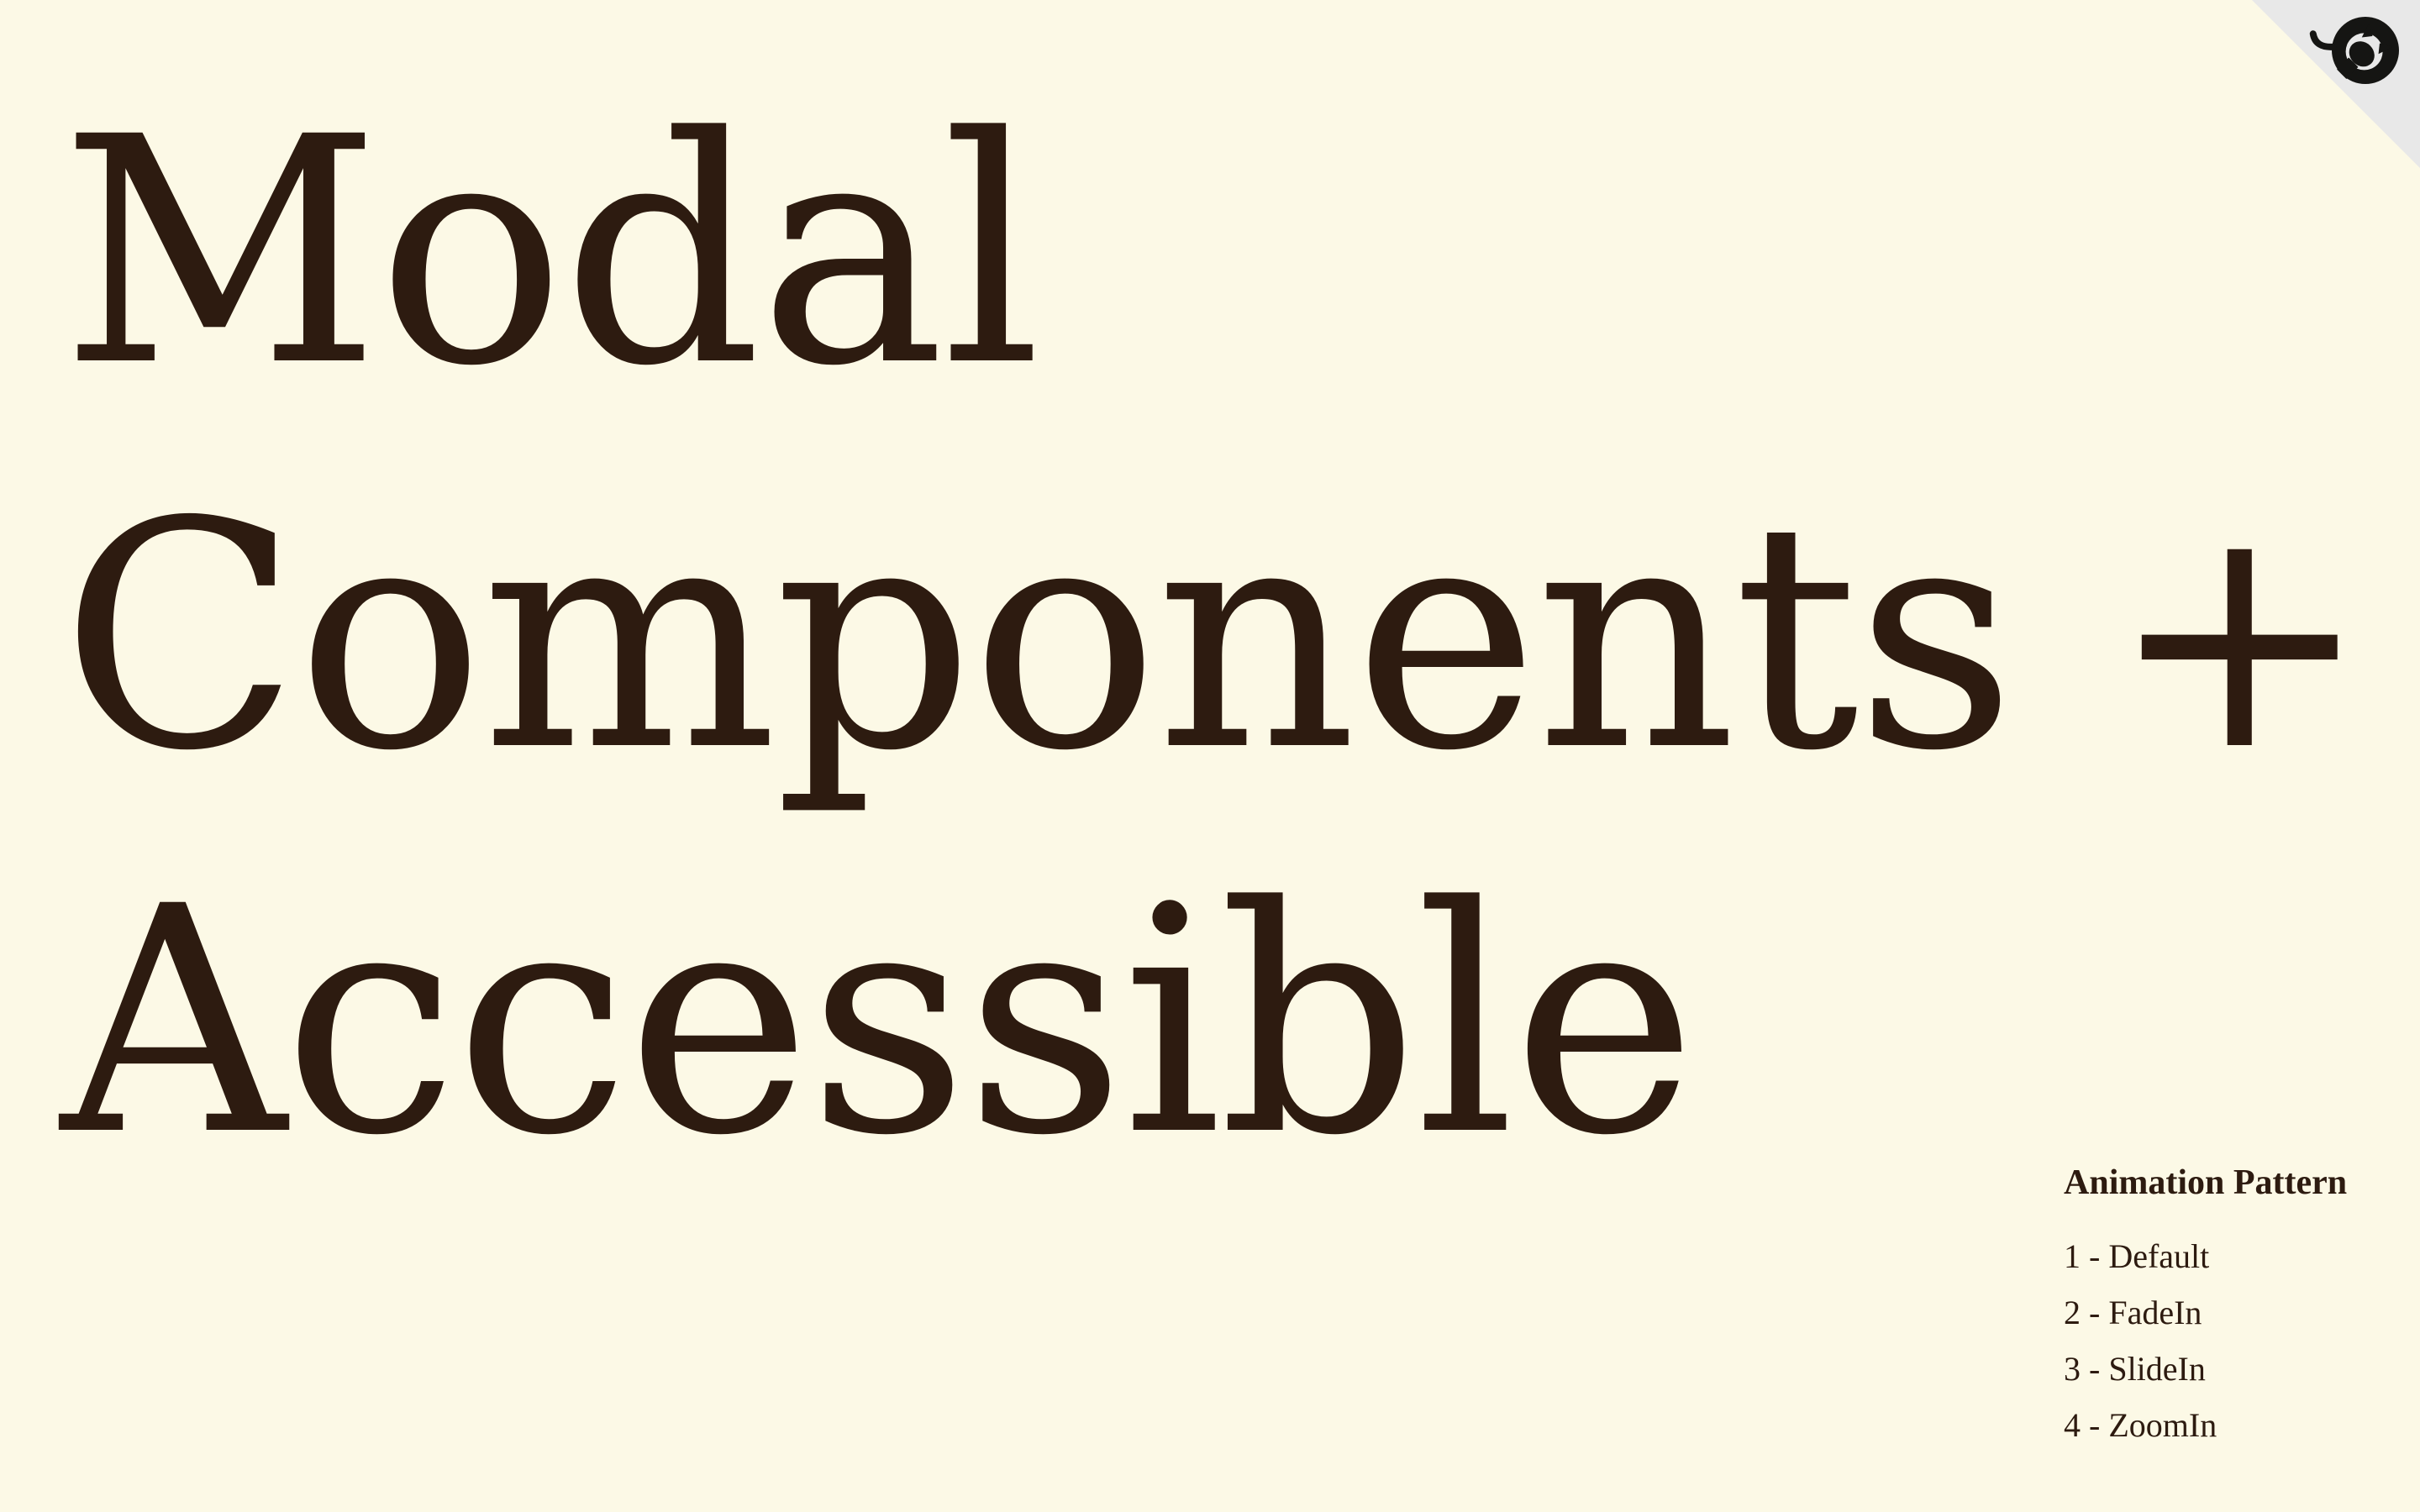 This screenshot has width=2420, height=1512. I want to click on github-corner, so click(2336, 84).